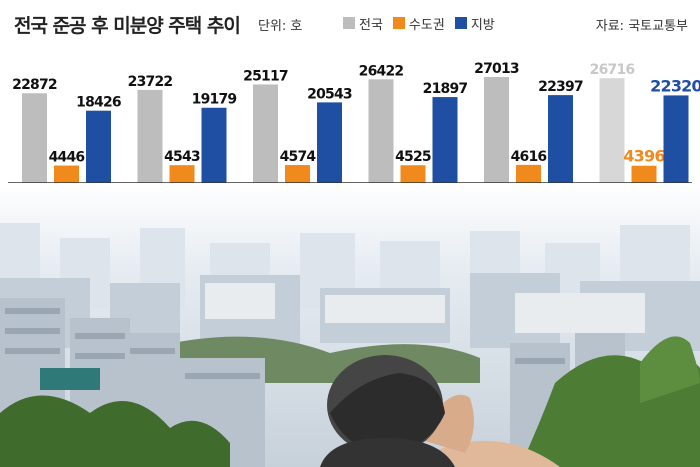  I want to click on data-label-capital-1: 4446, so click(67, 158).